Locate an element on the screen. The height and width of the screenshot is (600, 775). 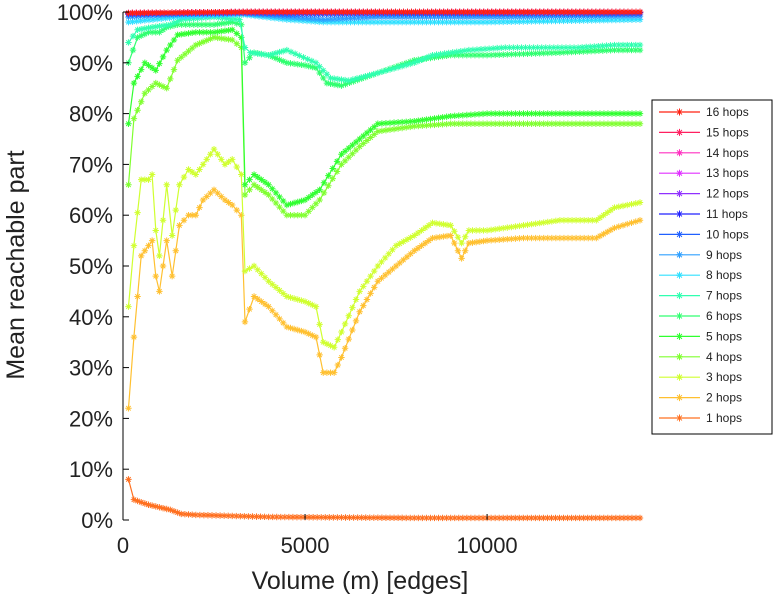
legend-item: 14 hops is located at coordinates (704, 153).